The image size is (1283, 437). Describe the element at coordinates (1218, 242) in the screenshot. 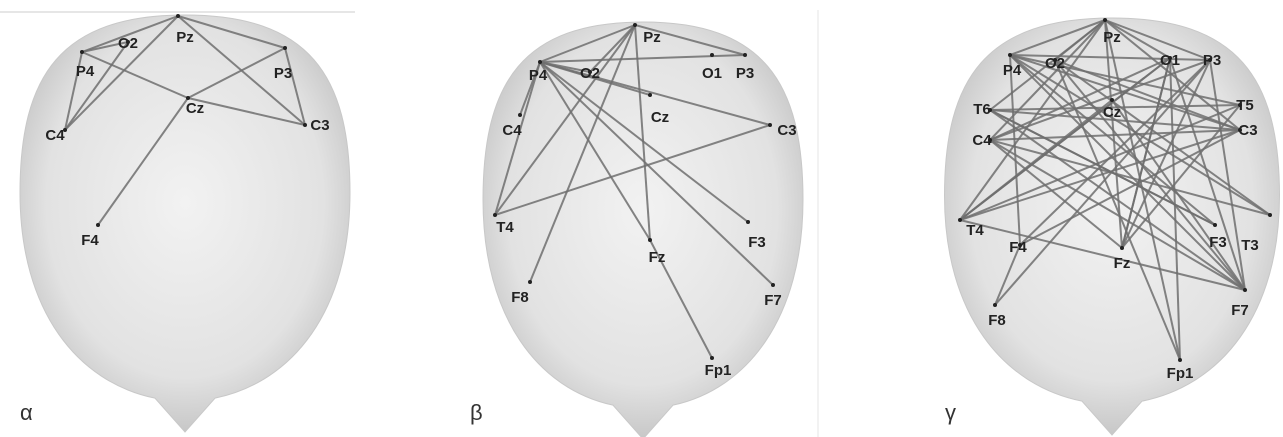

I see `electrode-label: F3` at that location.